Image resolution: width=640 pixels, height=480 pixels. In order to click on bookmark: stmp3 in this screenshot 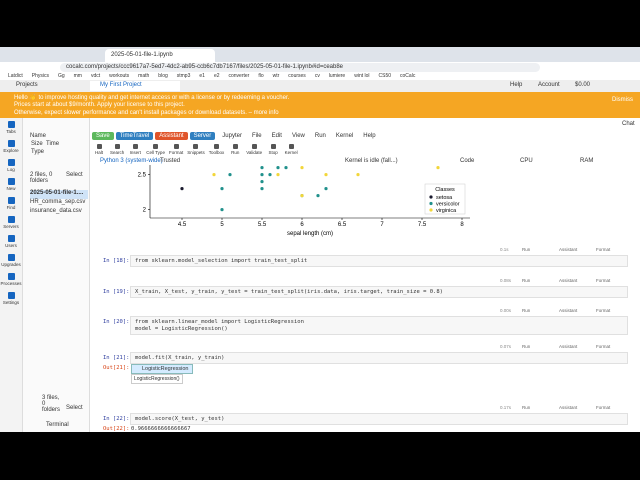, I will do `click(183, 76)`.